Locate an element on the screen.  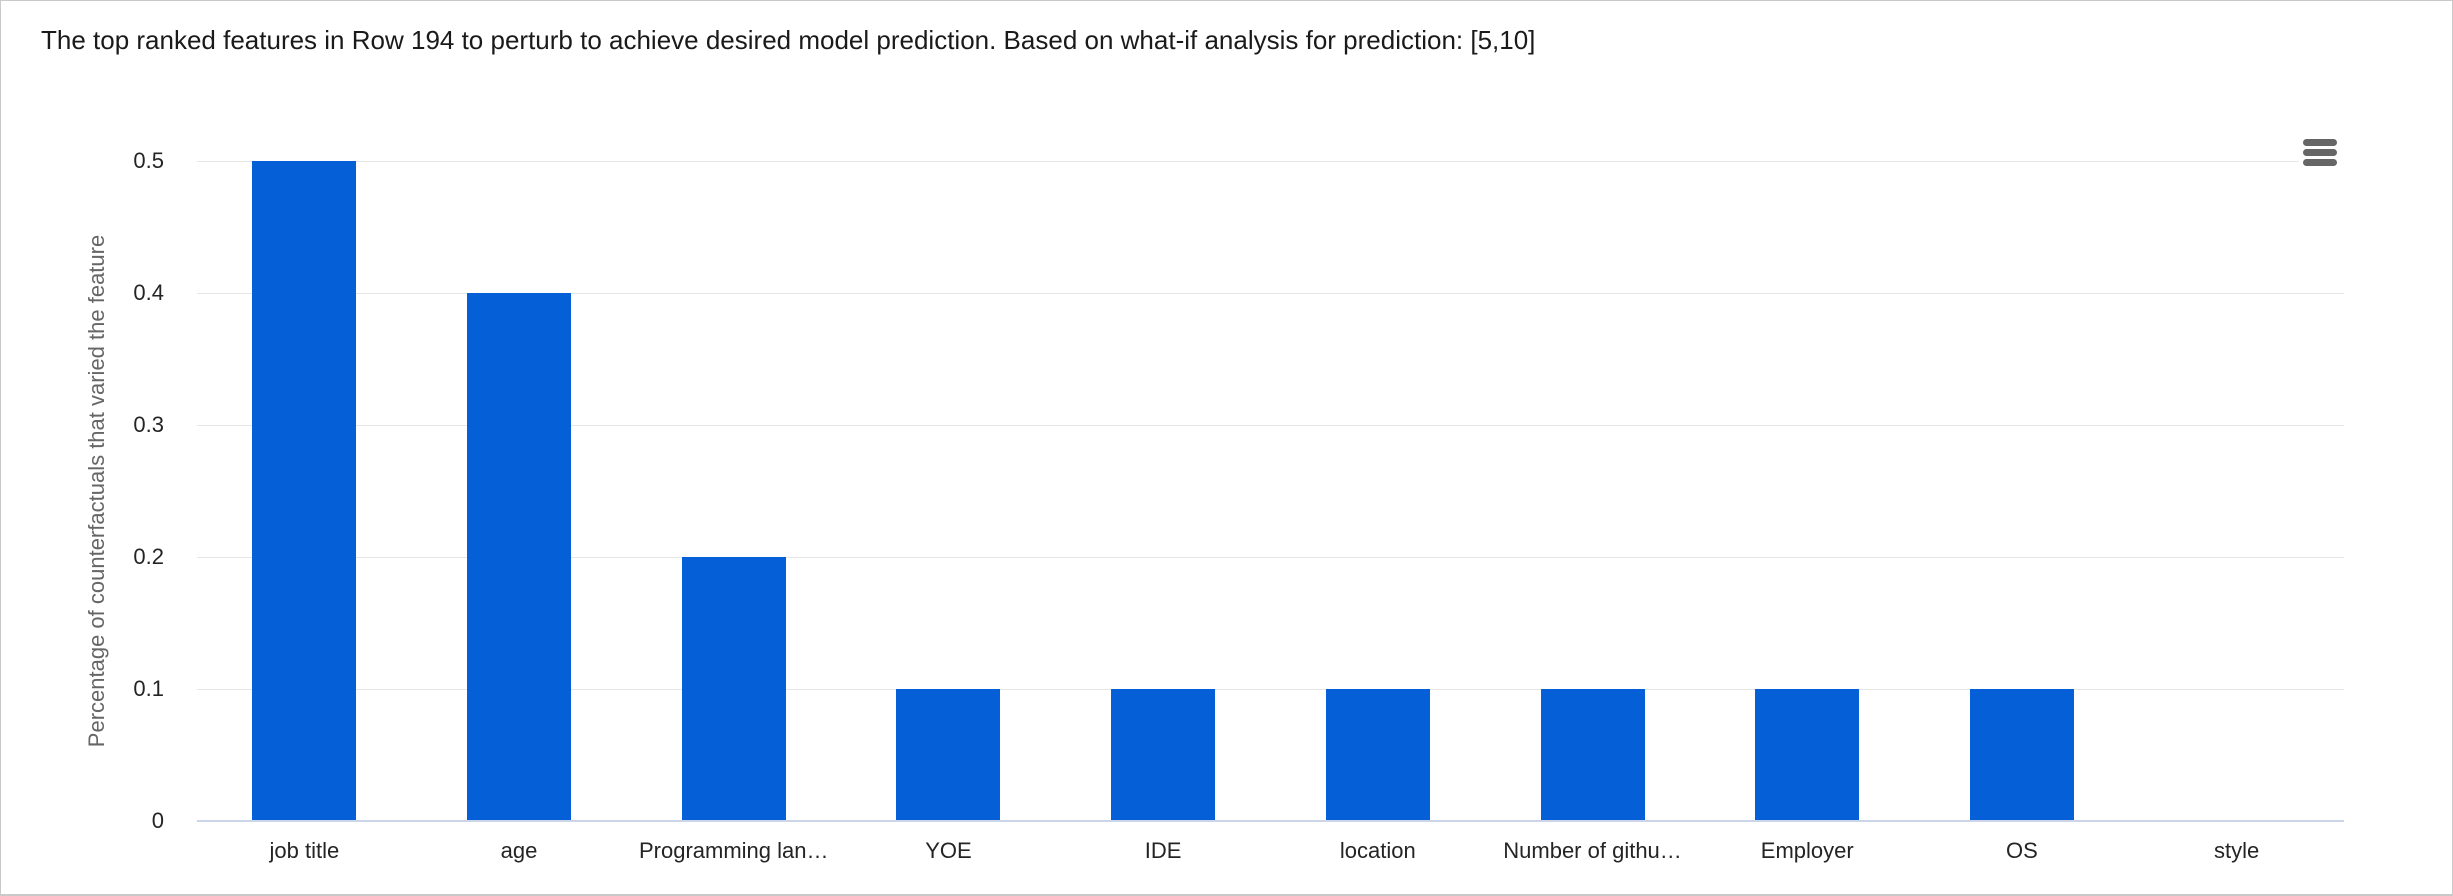
x-tick-label: IDE is located at coordinates (1163, 850).